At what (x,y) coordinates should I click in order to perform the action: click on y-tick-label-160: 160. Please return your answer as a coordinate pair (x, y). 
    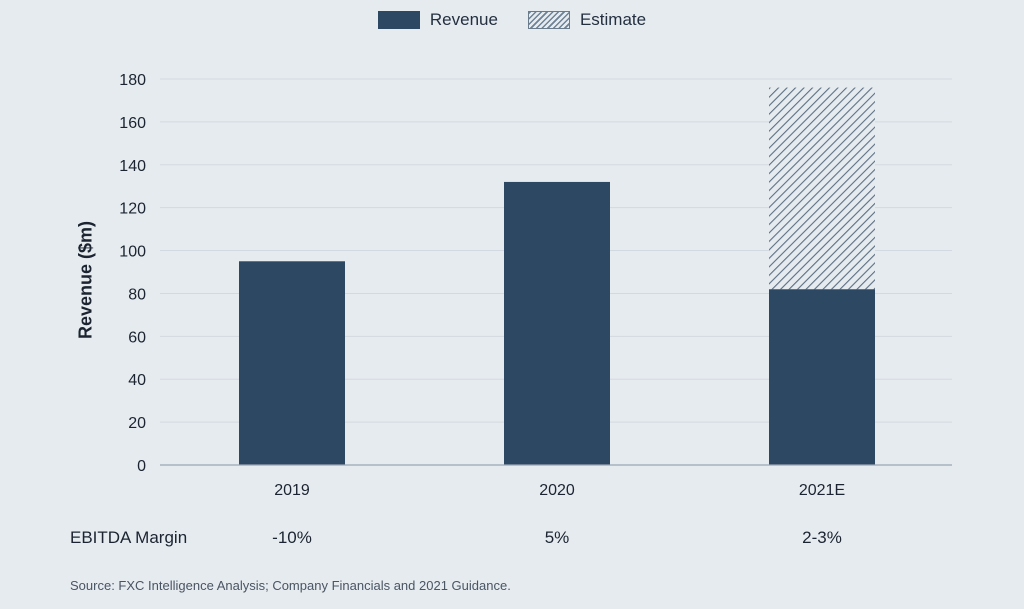
    Looking at the image, I should click on (132, 123).